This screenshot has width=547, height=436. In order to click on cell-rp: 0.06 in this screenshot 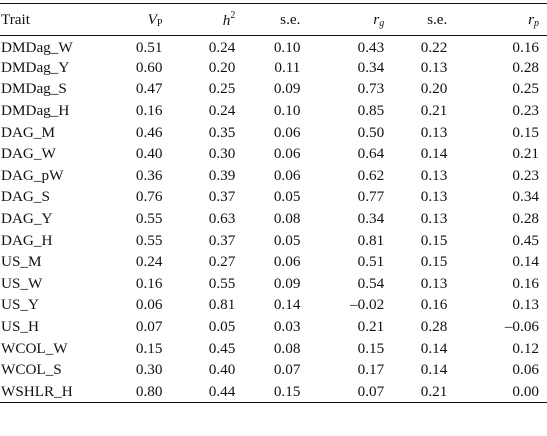, I will do `click(525, 370)`.